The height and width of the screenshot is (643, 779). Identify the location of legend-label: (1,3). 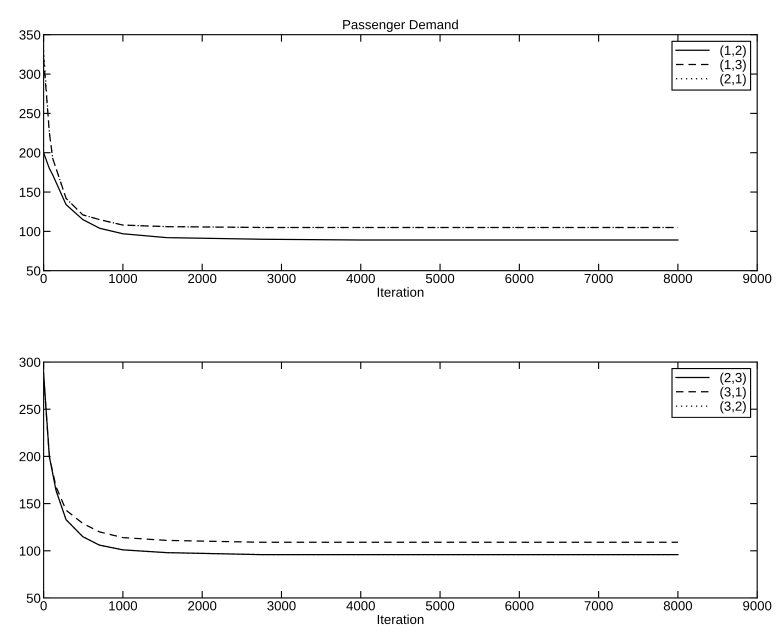
(733, 66).